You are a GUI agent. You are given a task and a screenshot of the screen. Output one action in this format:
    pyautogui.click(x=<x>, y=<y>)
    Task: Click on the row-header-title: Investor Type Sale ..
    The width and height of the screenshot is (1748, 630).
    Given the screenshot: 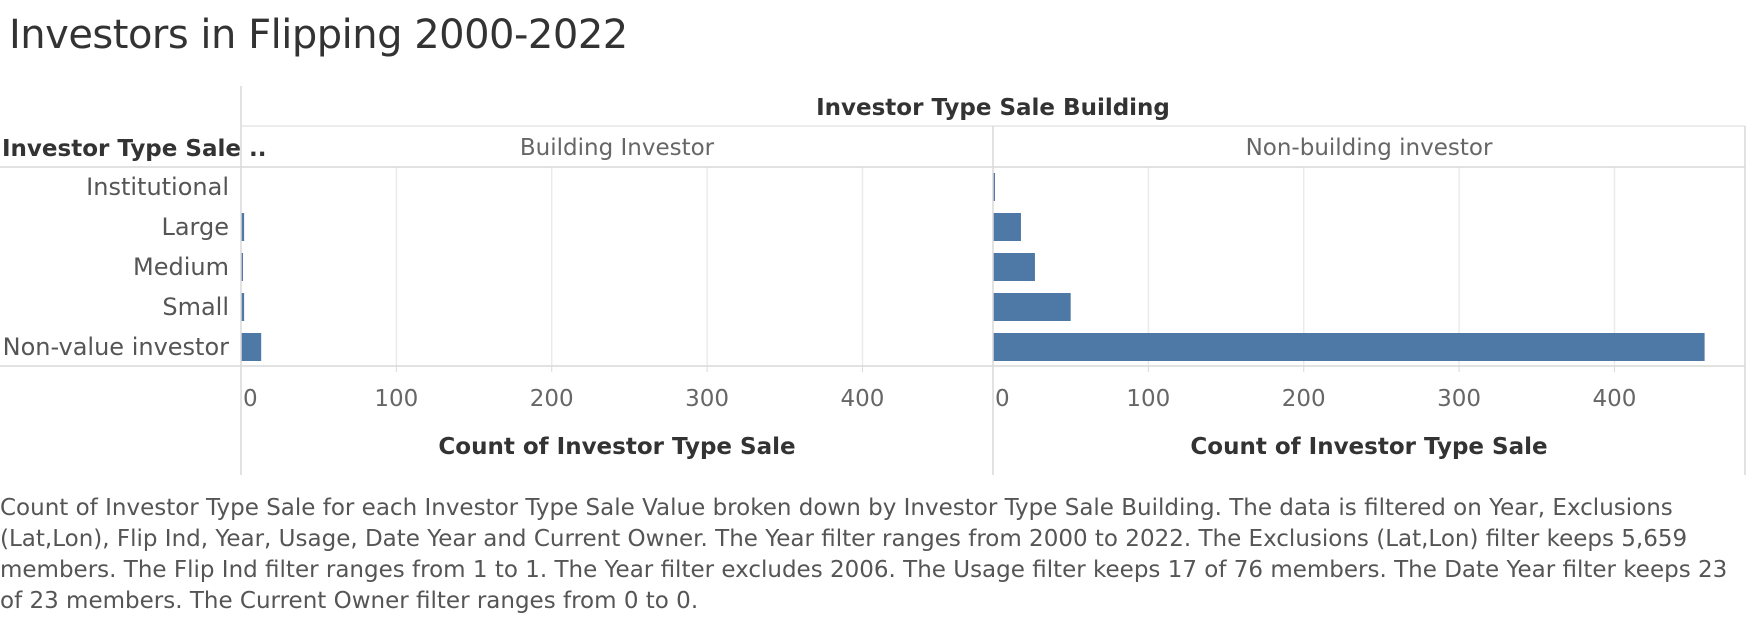 What is the action you would take?
    pyautogui.click(x=134, y=149)
    